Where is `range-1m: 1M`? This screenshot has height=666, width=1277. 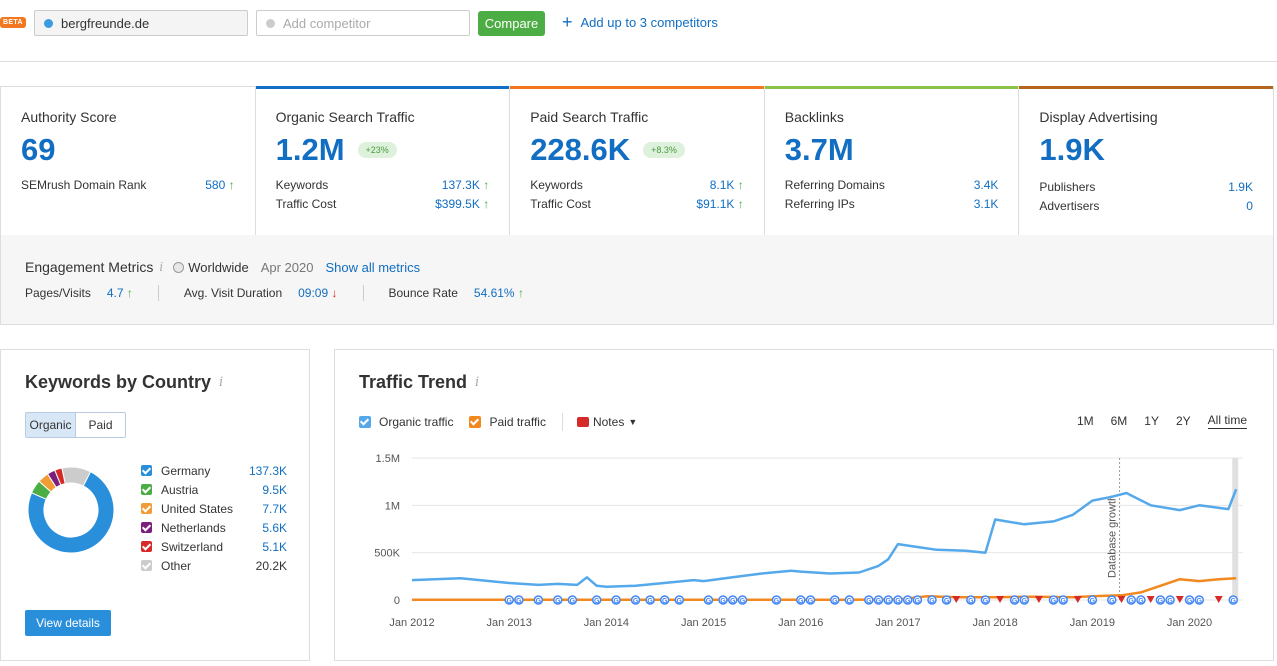 range-1m: 1M is located at coordinates (1085, 421).